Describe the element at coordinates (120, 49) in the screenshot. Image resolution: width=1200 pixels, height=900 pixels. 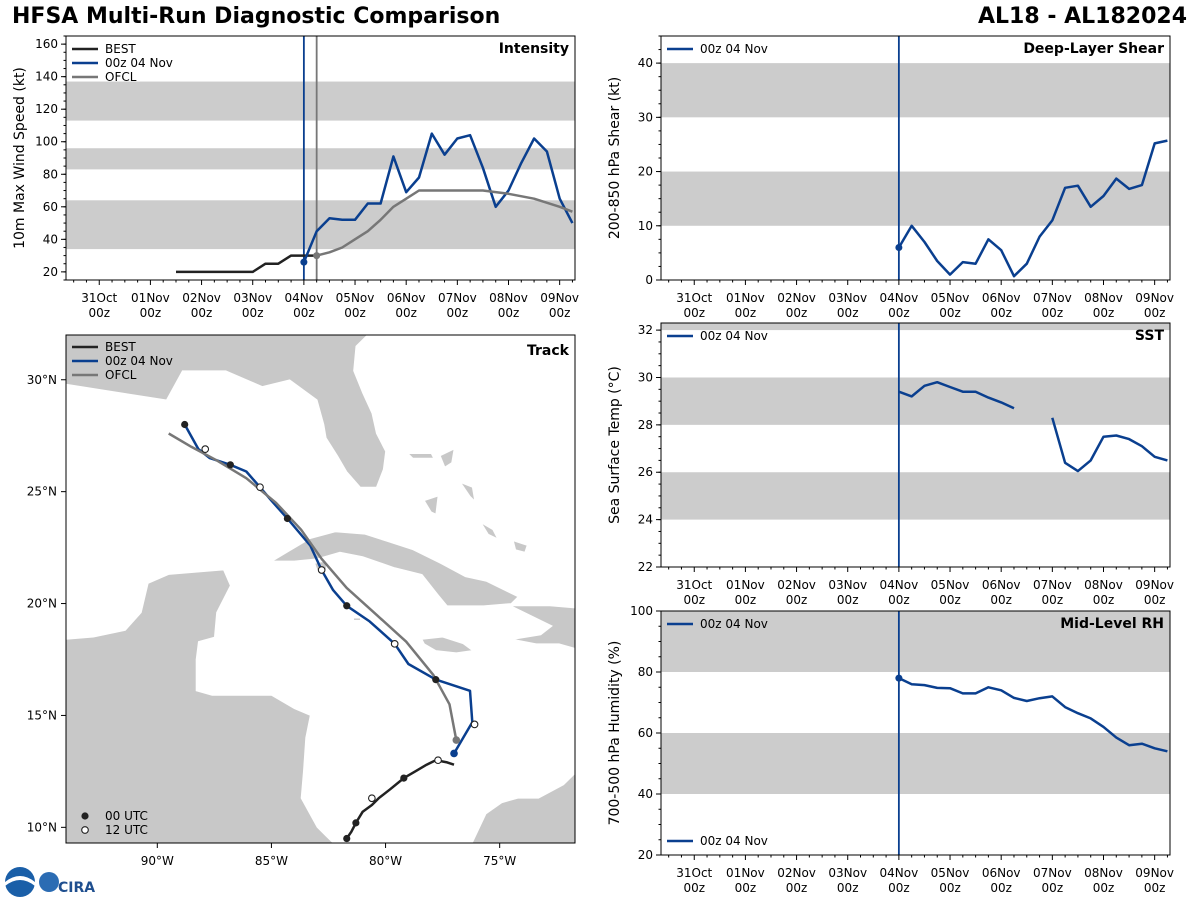
I see `intensity-legend-label: BEST` at that location.